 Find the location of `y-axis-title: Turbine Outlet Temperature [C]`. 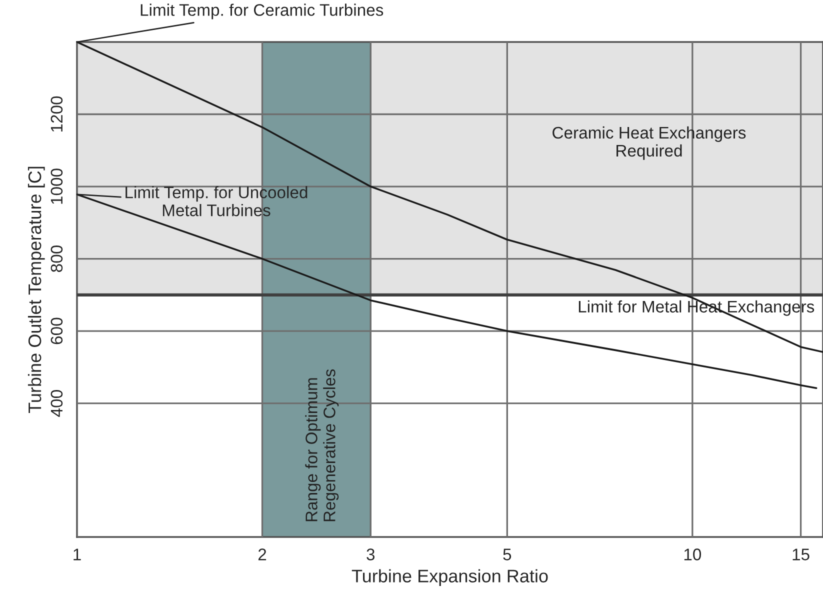

y-axis-title: Turbine Outlet Temperature [C] is located at coordinates (36, 290).